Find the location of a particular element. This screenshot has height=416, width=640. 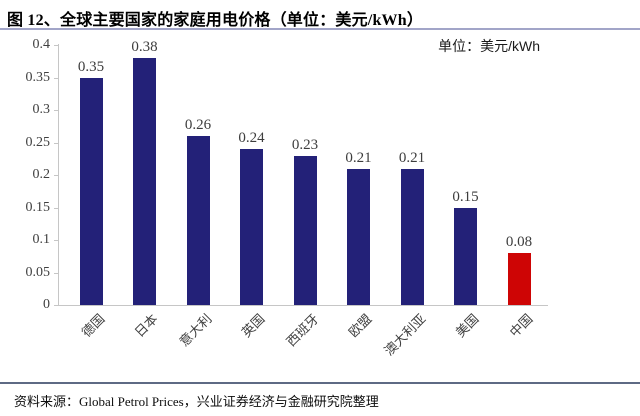

y-axis-tick-label: 0.25 is located at coordinates (38, 142).